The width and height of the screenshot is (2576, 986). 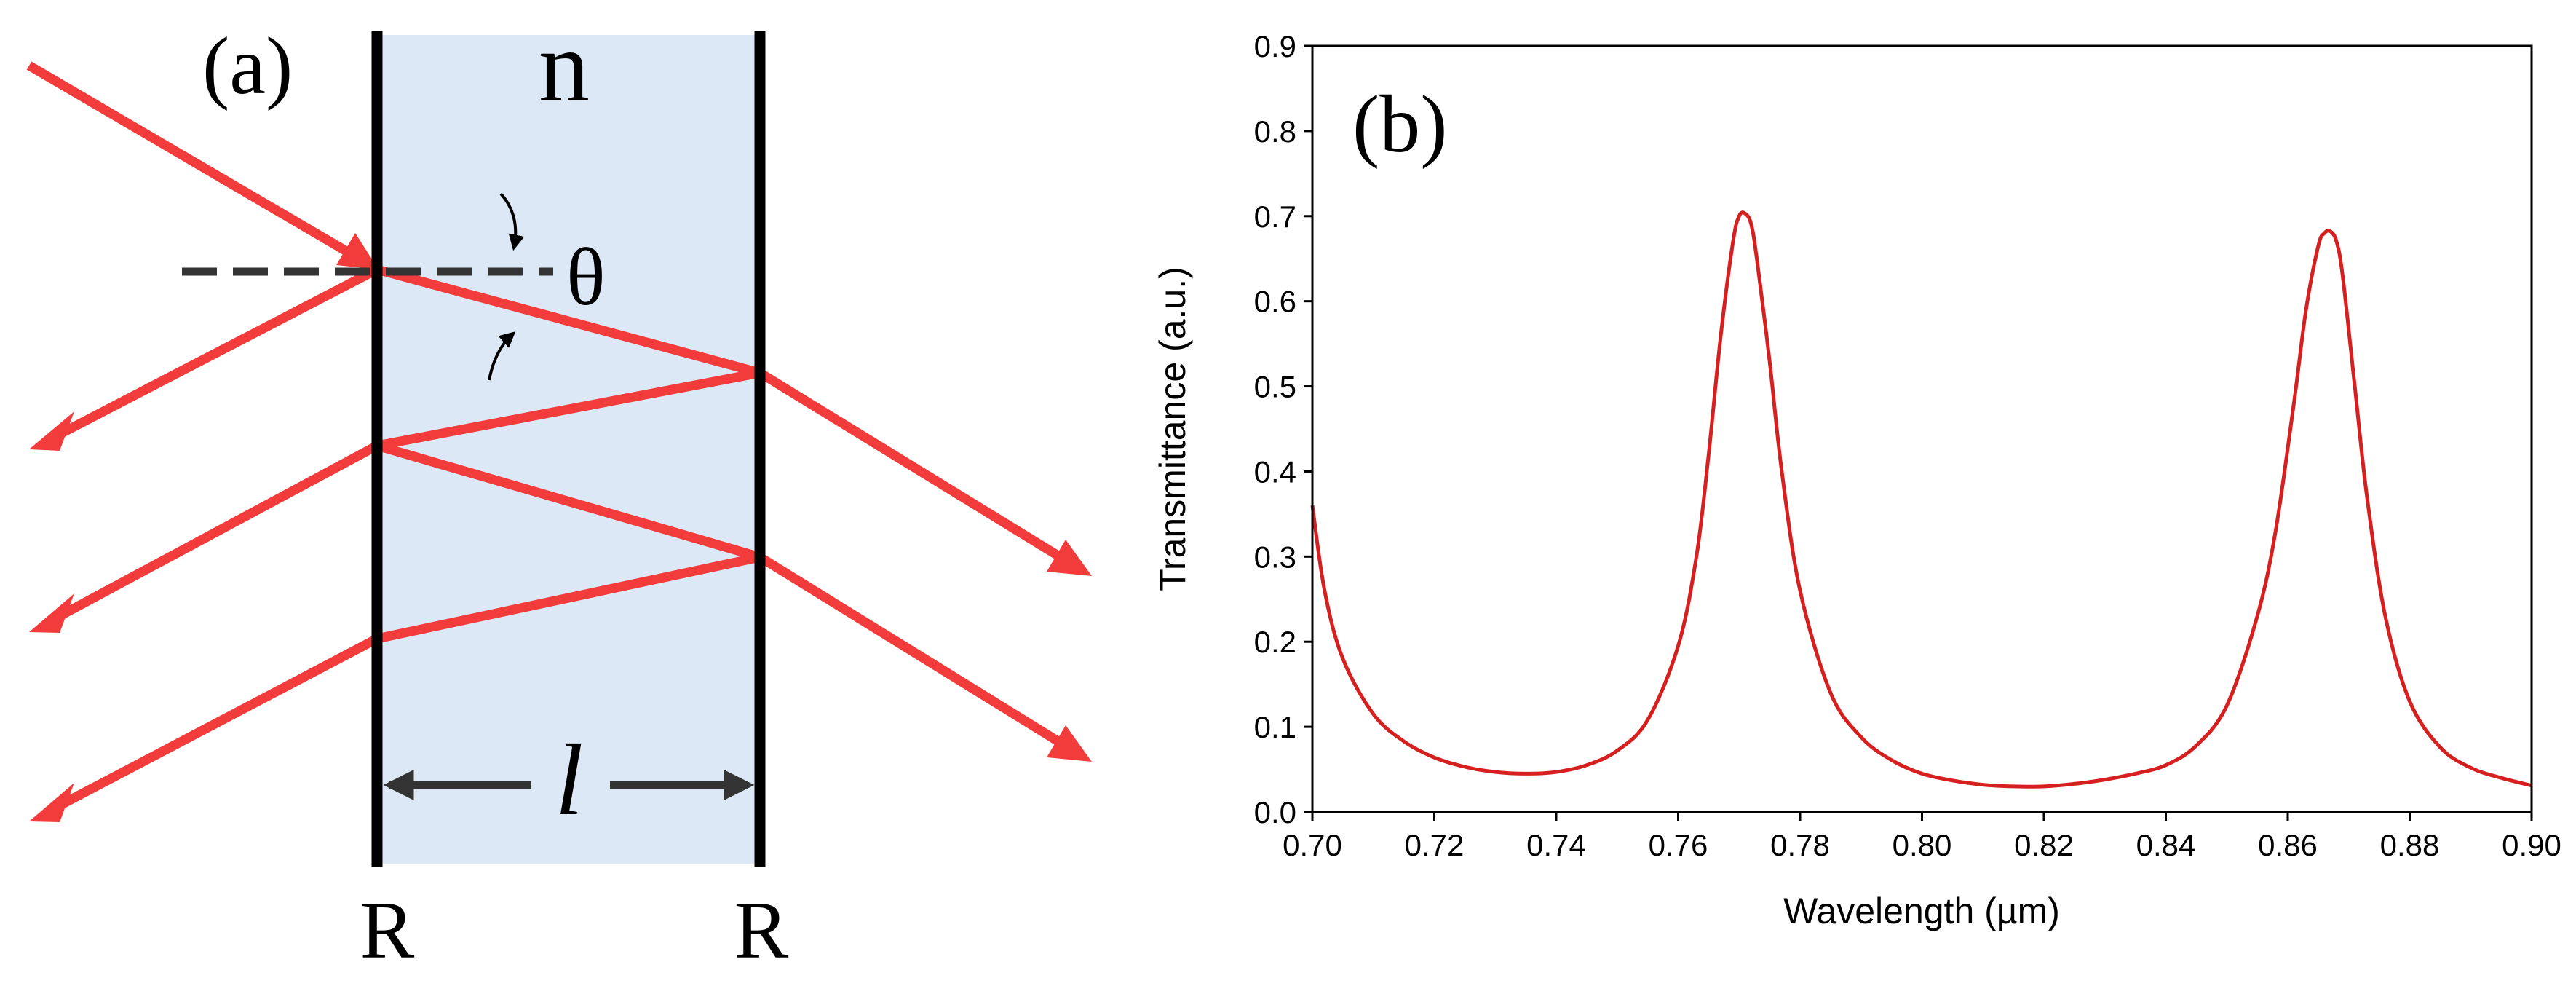 What do you see at coordinates (387, 931) in the screenshot?
I see `left-mirror-reflectivity-label: R` at bounding box center [387, 931].